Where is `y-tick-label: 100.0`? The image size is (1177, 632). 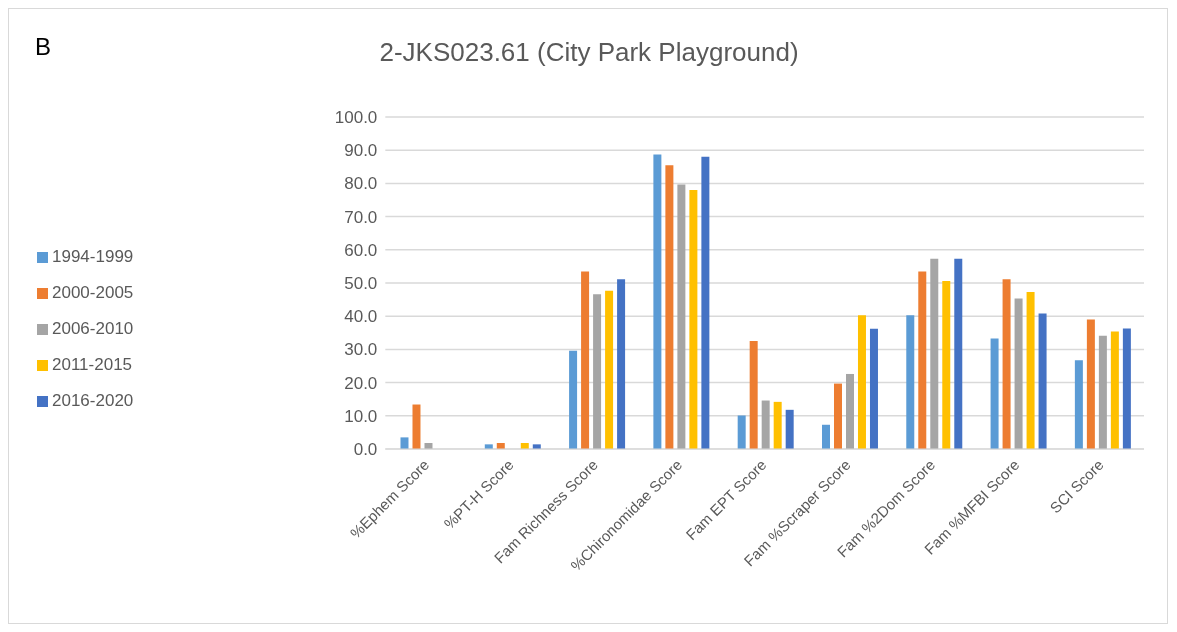
y-tick-label: 100.0 is located at coordinates (356, 118).